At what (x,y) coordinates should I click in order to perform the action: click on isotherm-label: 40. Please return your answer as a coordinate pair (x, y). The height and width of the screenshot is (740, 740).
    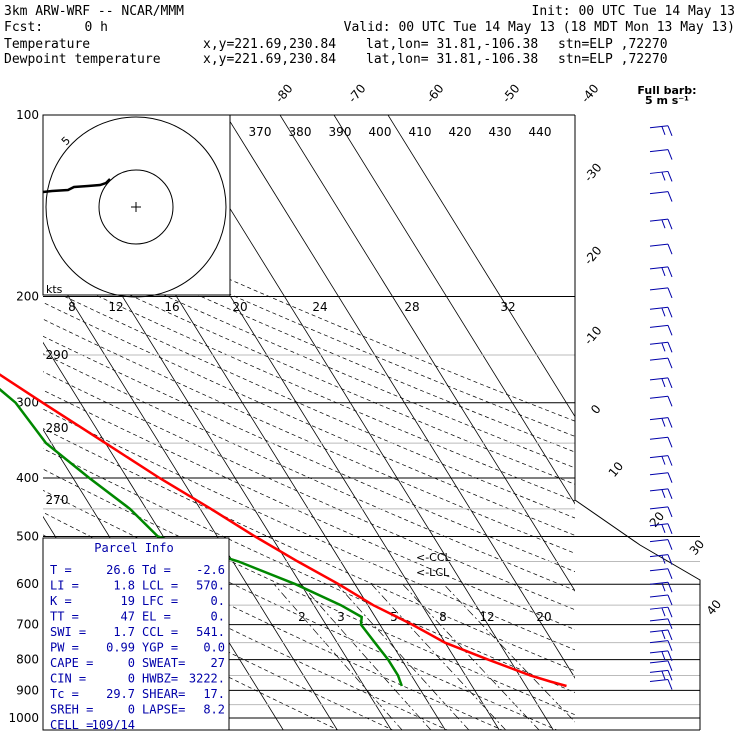
    Looking at the image, I should click on (714, 607).